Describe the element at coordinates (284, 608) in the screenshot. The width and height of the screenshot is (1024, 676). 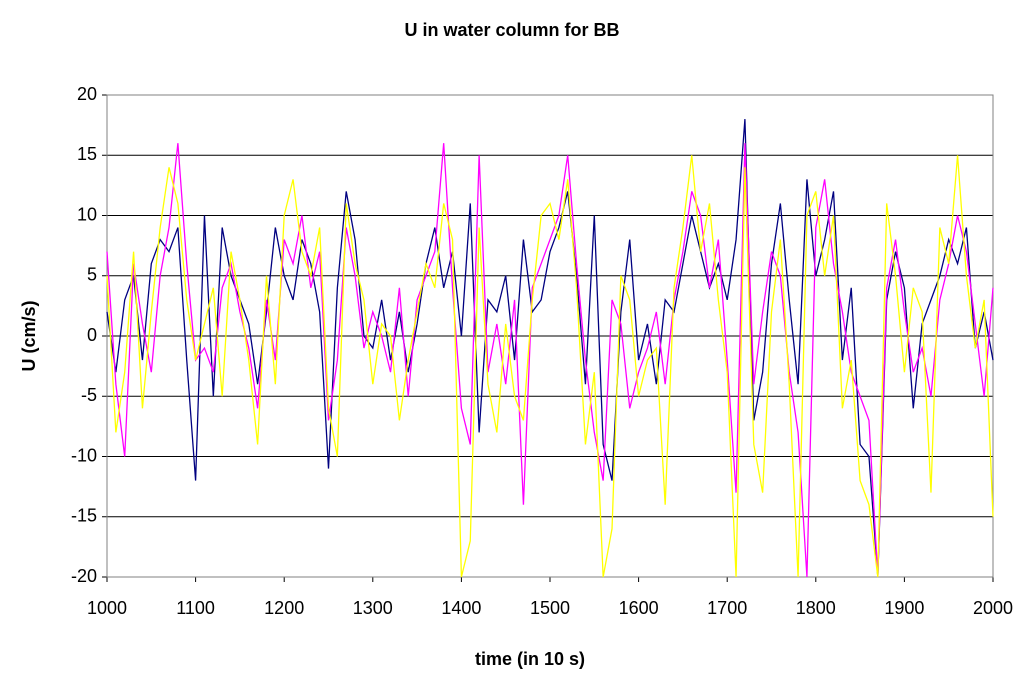
I see `x-tick-label: 1200` at that location.